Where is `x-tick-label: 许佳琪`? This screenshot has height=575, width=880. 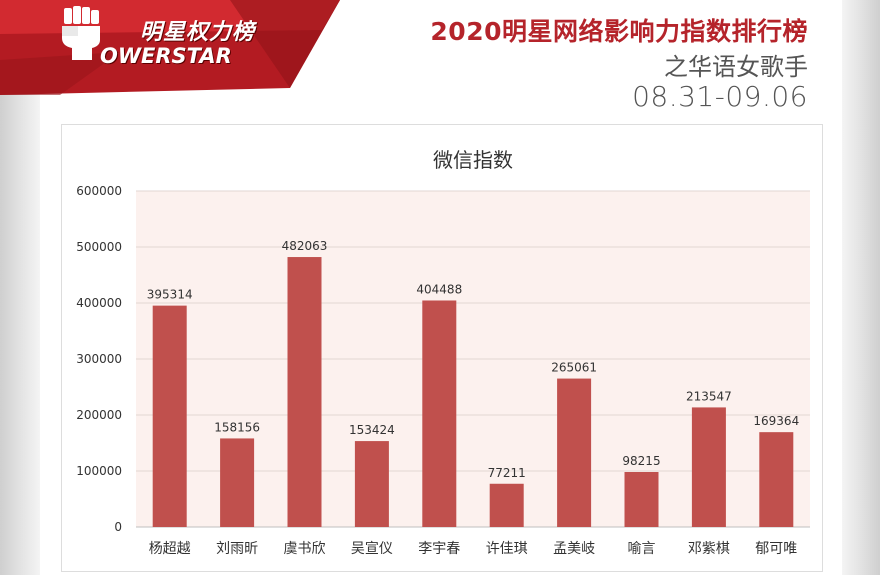
x-tick-label: 许佳琪 is located at coordinates (507, 549).